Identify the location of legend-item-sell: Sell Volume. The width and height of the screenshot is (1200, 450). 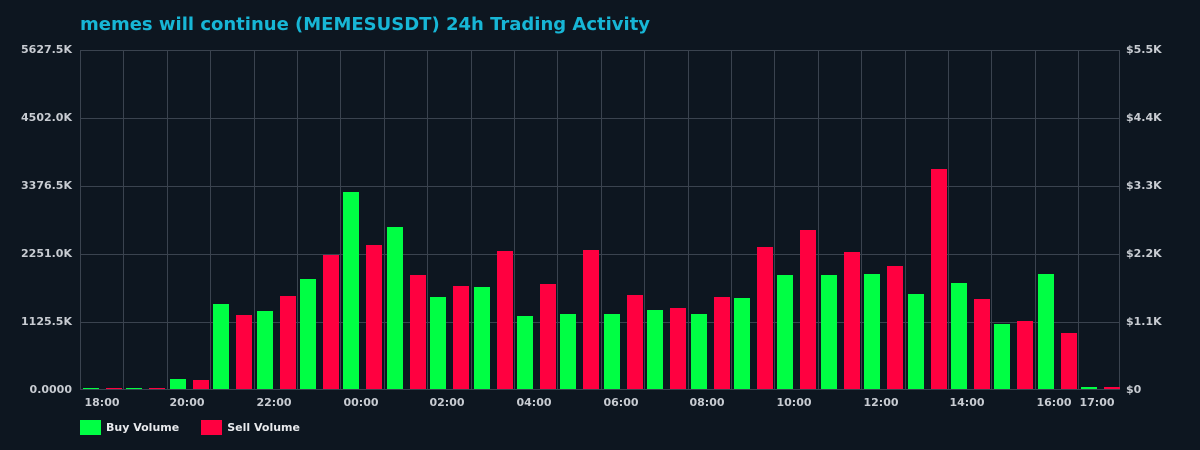
(250, 427).